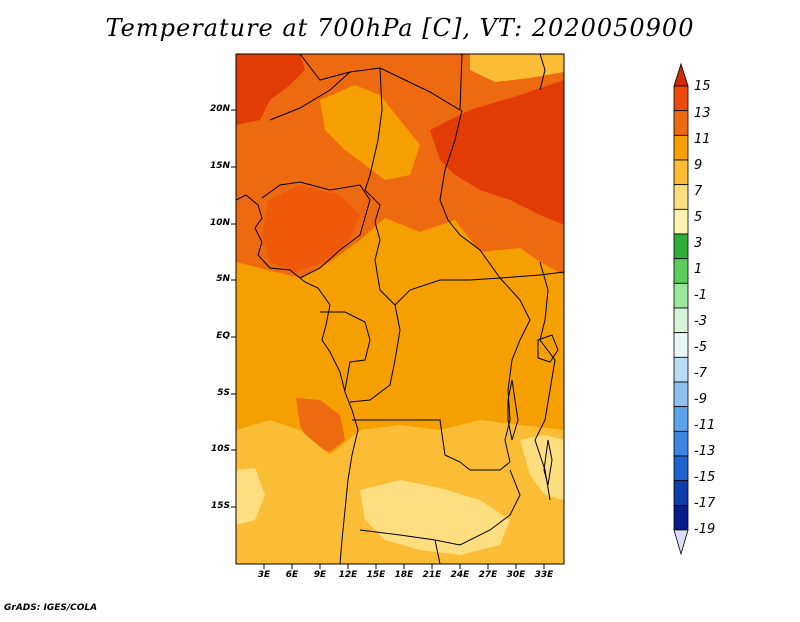  I want to click on lon-label-3e: 3E, so click(264, 575).